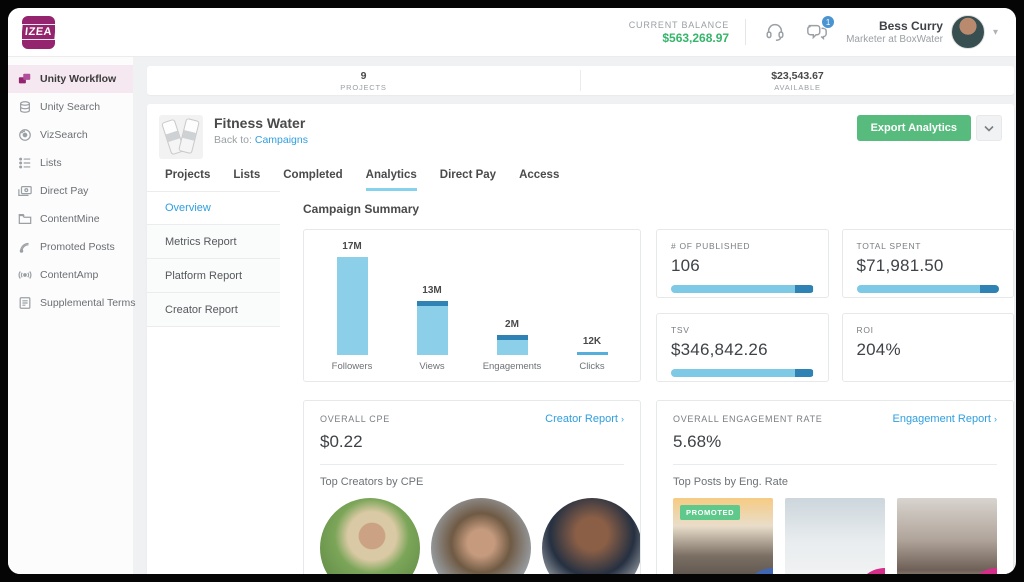 The height and width of the screenshot is (582, 1024). What do you see at coordinates (679, 32) in the screenshot?
I see `current-balance: CURRENT BALANCE $563,268.97` at bounding box center [679, 32].